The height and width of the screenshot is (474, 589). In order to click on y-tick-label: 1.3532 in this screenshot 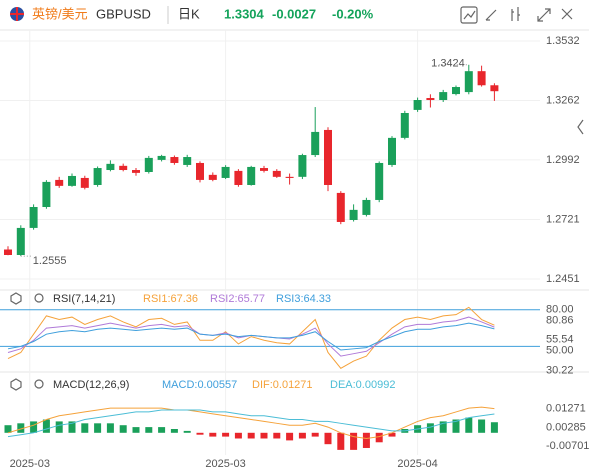, I will do `click(563, 41)`.